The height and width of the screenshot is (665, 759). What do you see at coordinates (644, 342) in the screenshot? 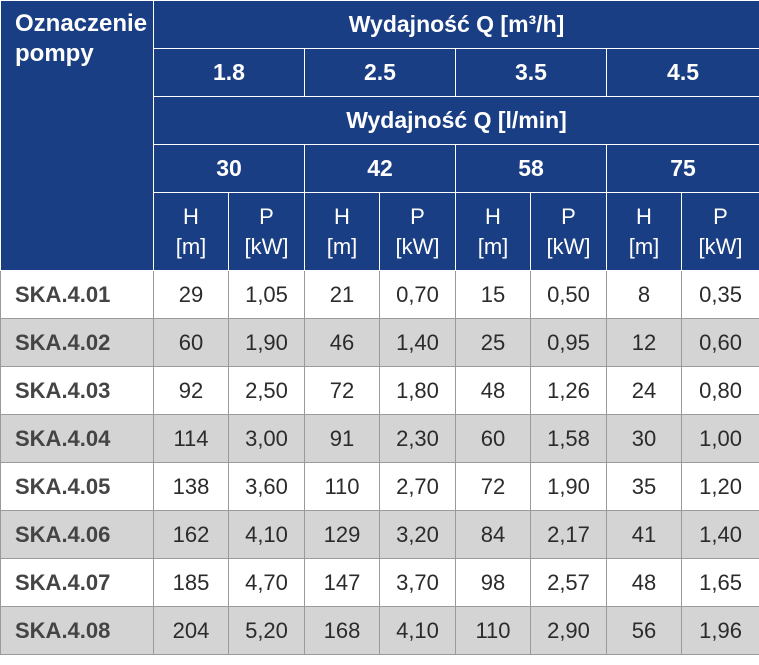
I see `head-value-cell: 12` at bounding box center [644, 342].